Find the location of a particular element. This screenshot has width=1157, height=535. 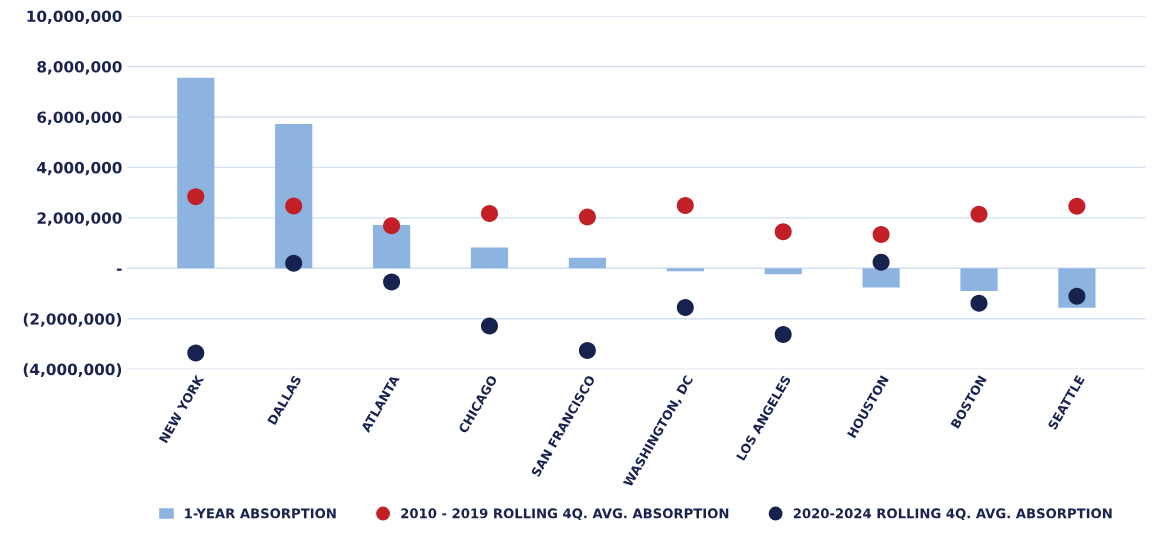

legend-label: 2010 - 2019 ROLLING 4Q. AVG. ABSORPTION is located at coordinates (565, 514).